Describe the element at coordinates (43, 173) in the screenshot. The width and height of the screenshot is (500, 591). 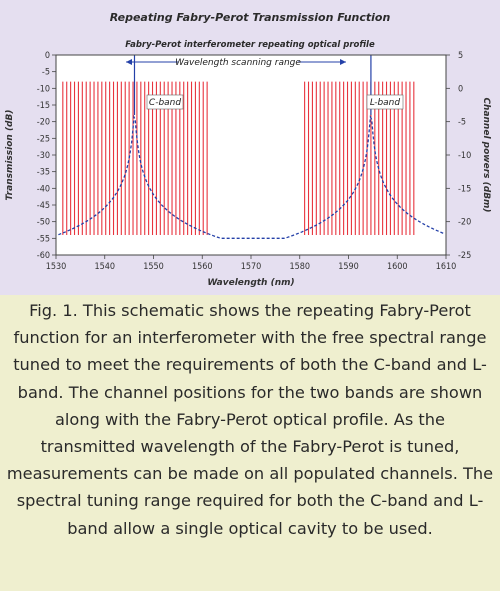
I see `y-tick-label: -35` at that location.